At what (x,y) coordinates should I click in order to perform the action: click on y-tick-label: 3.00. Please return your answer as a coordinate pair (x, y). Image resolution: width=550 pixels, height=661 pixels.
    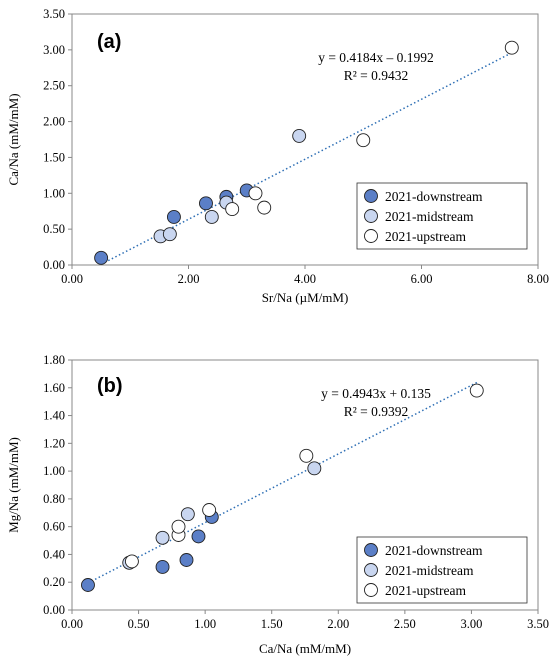
    Looking at the image, I should click on (54, 50).